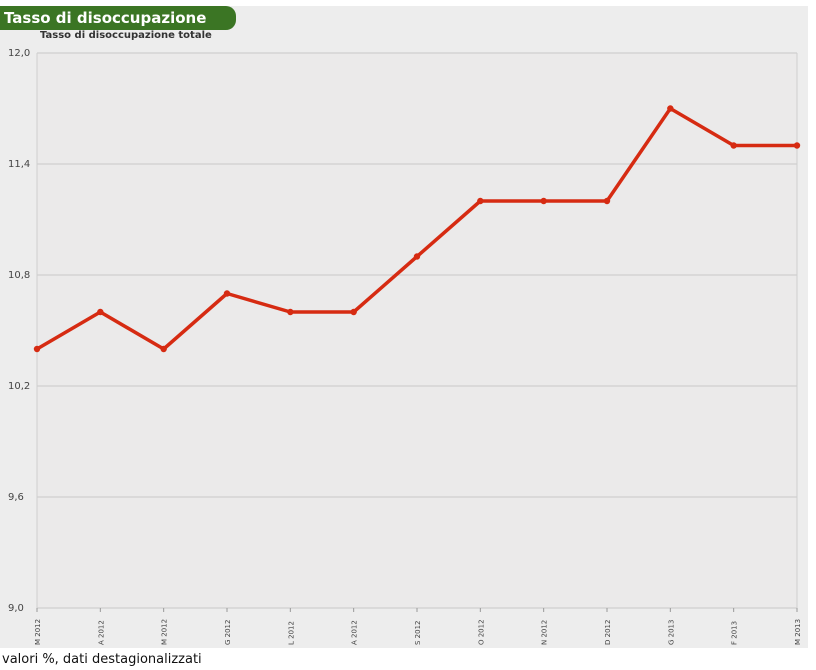 The height and width of the screenshot is (670, 816). What do you see at coordinates (228, 632) in the screenshot?
I see `x-tick-label: G 2012` at bounding box center [228, 632].